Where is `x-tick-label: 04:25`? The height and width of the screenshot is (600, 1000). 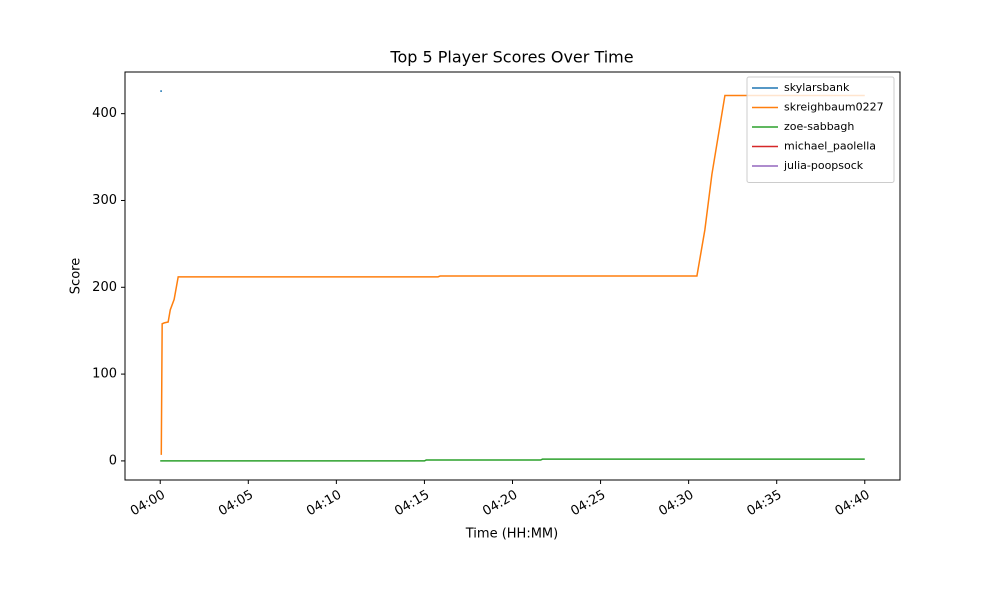 x-tick-label: 04:25 is located at coordinates (588, 504).